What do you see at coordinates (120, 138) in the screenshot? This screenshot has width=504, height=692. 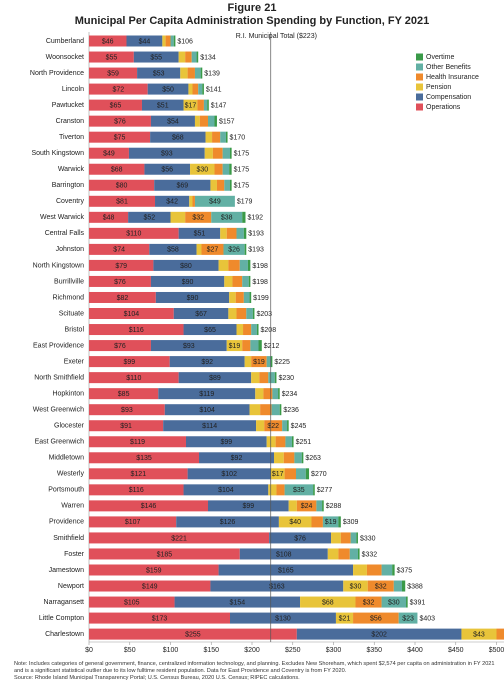 I see `value-label: $75` at bounding box center [120, 138].